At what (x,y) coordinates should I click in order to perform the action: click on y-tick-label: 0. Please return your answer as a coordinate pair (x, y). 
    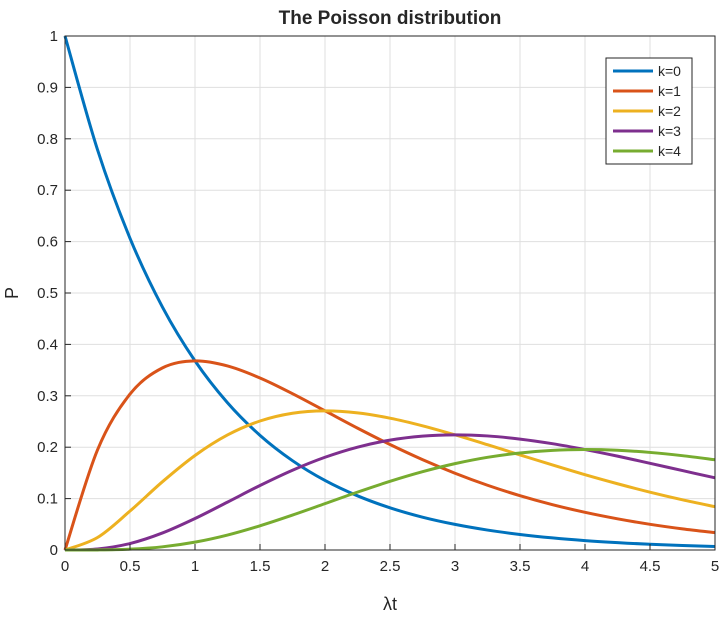
    Looking at the image, I should click on (54, 550).